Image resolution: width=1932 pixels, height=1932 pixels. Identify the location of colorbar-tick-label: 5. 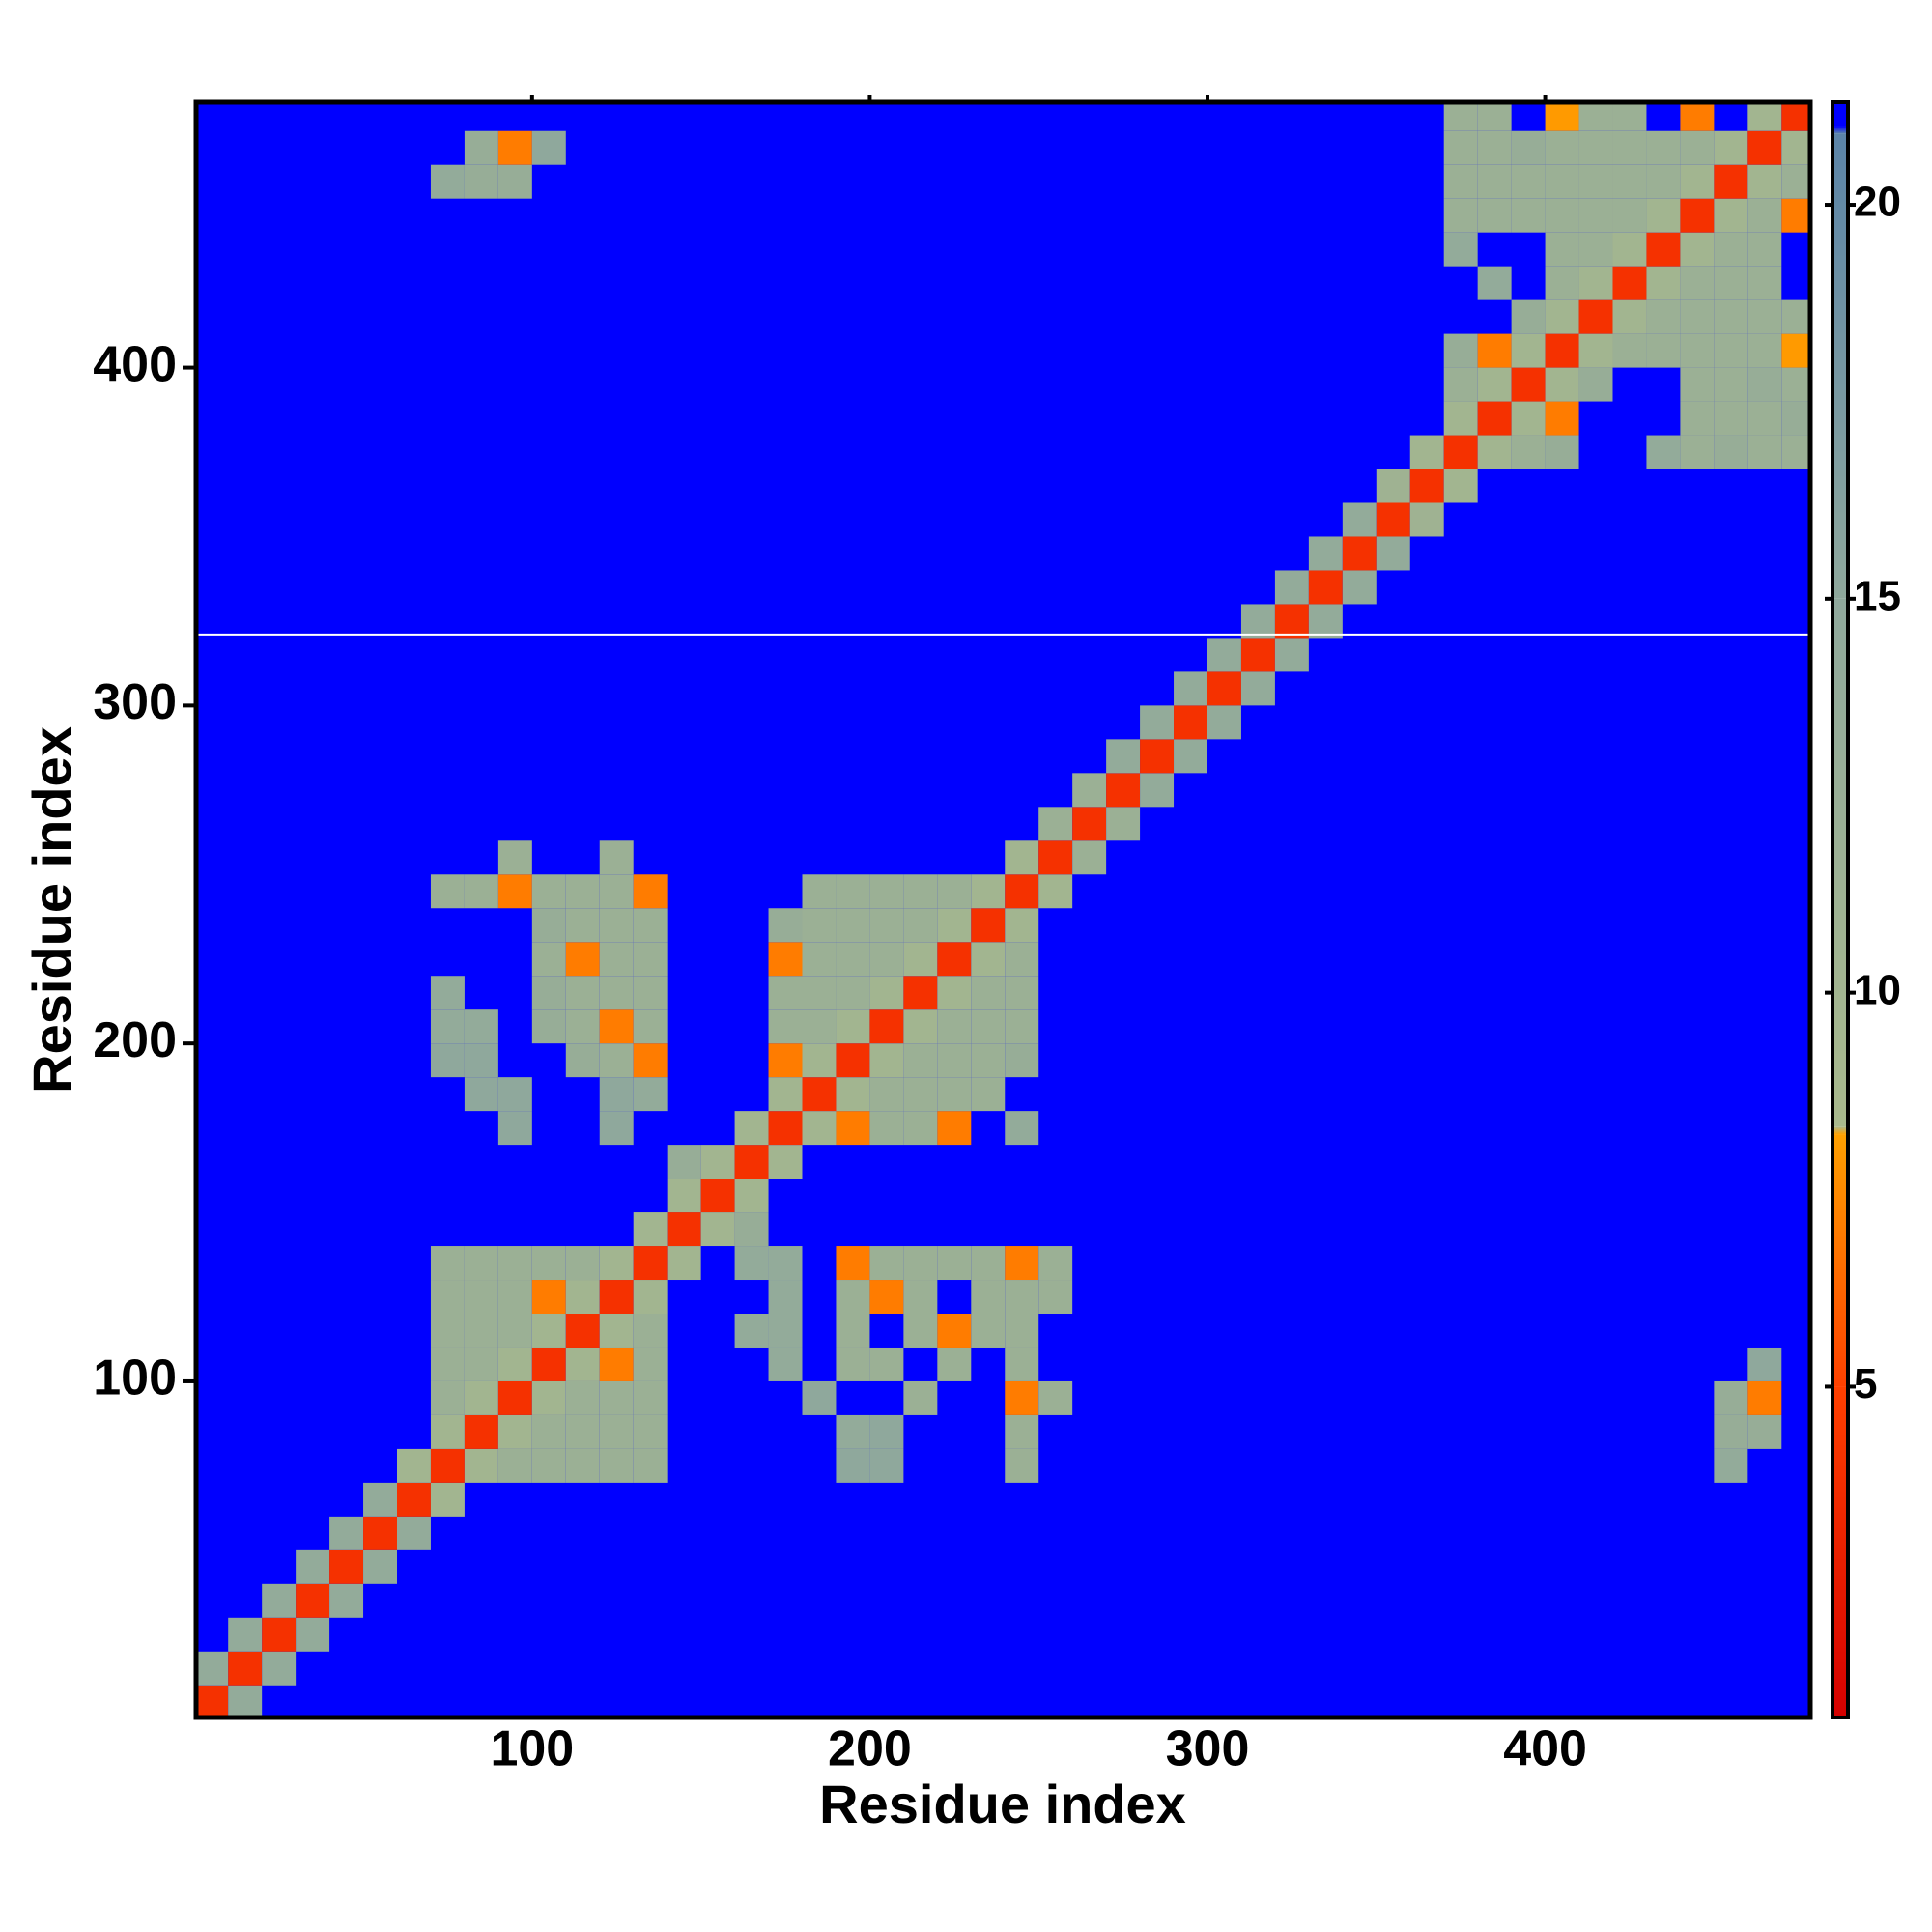
(1865, 1383).